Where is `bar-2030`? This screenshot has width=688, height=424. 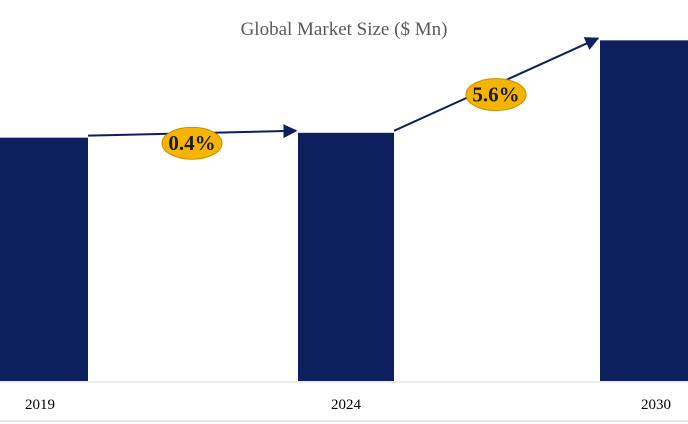 bar-2030 is located at coordinates (644, 210).